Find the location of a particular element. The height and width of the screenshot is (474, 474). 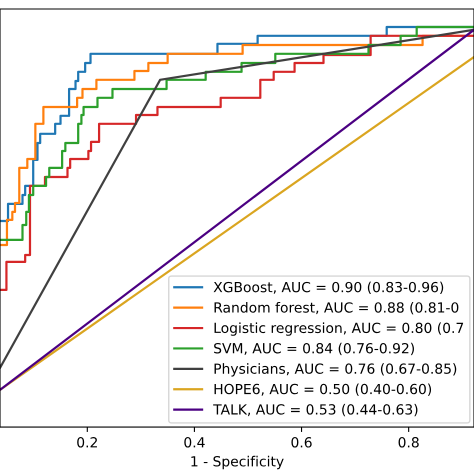

legend-label: SVM, AUC = 0.84 (0.76-0.92) is located at coordinates (314, 349).